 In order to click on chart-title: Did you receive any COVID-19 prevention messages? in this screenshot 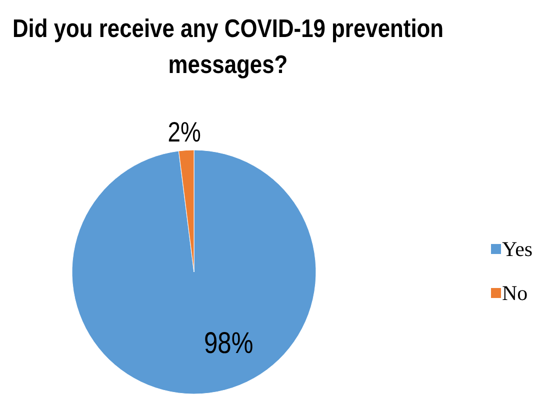, I will do `click(228, 47)`.